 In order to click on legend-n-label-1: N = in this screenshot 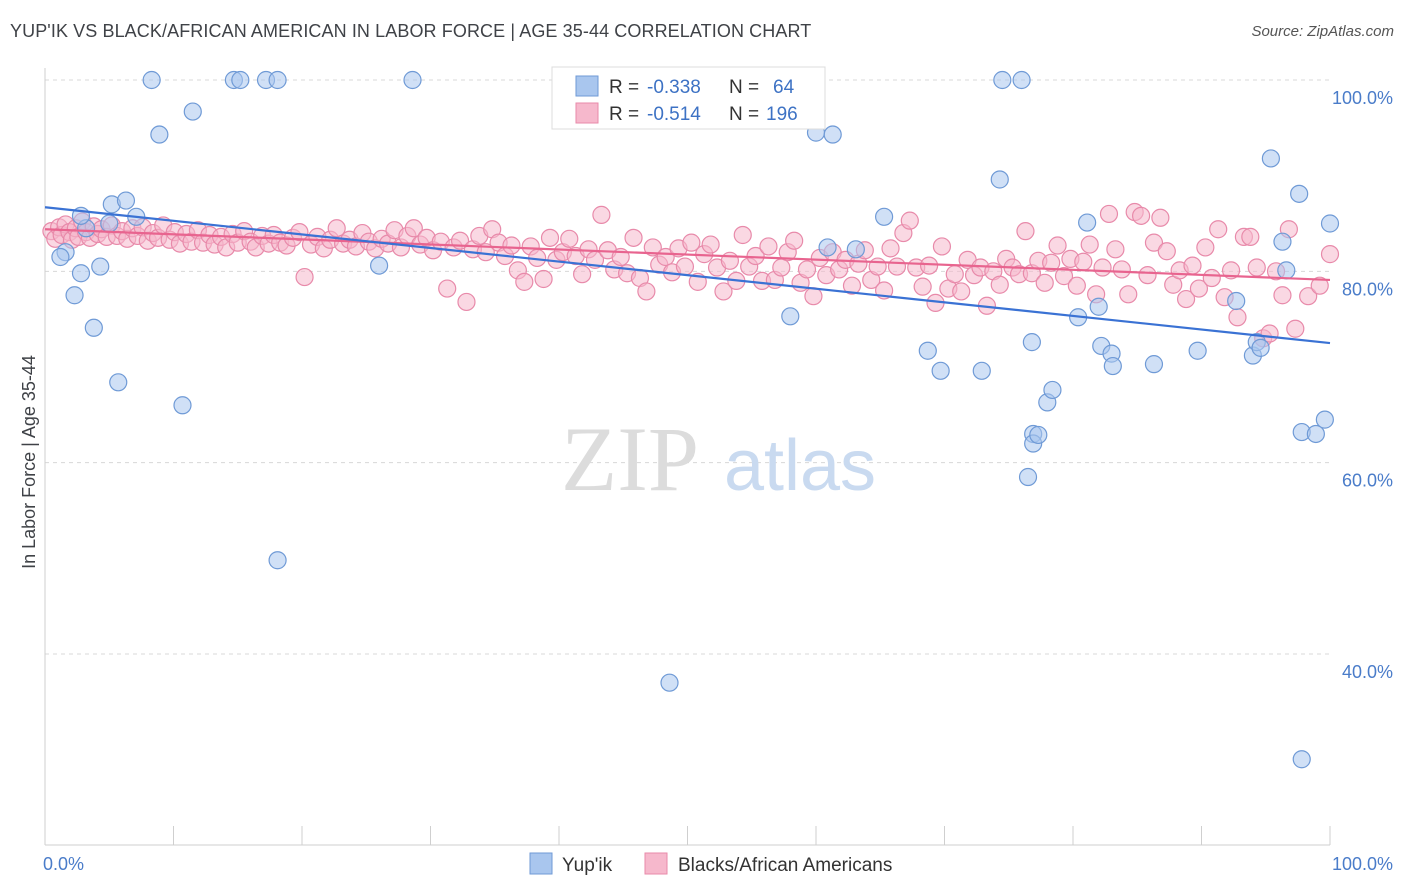, I will do `click(744, 87)`.